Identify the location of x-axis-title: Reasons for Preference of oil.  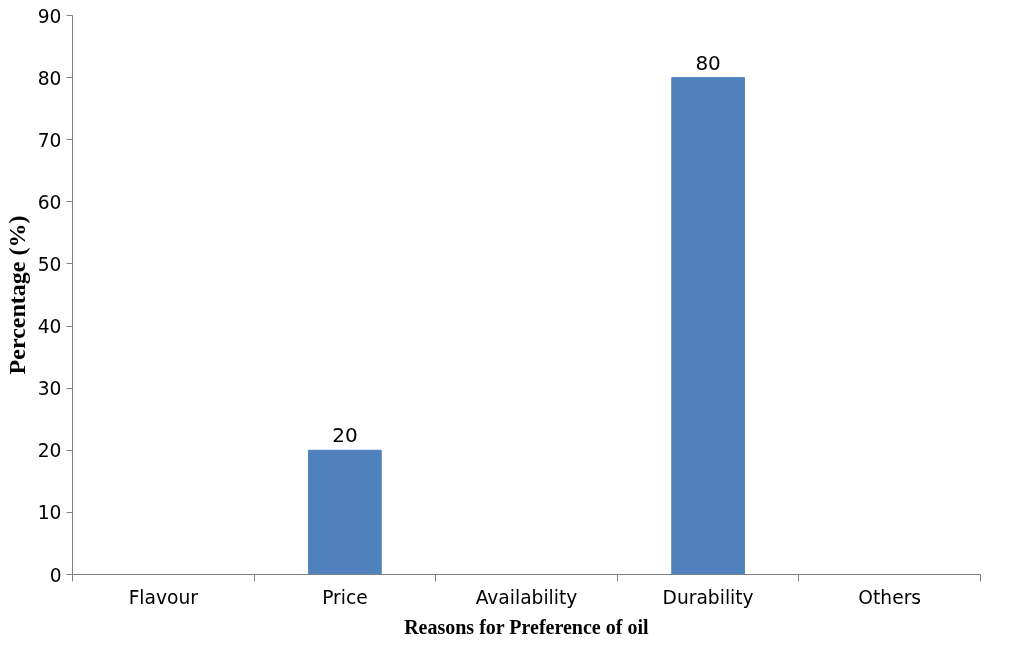
(526, 626).